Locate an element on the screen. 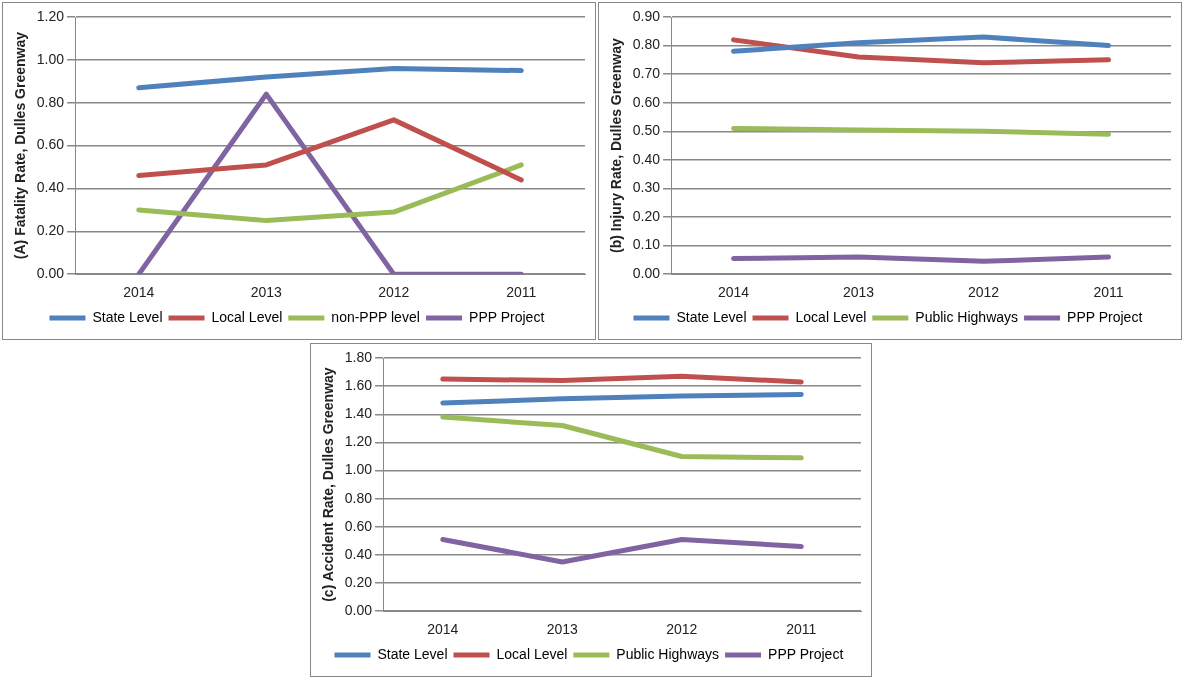 The image size is (1183, 678). y-tick-label: 0.30 is located at coordinates (646, 187).